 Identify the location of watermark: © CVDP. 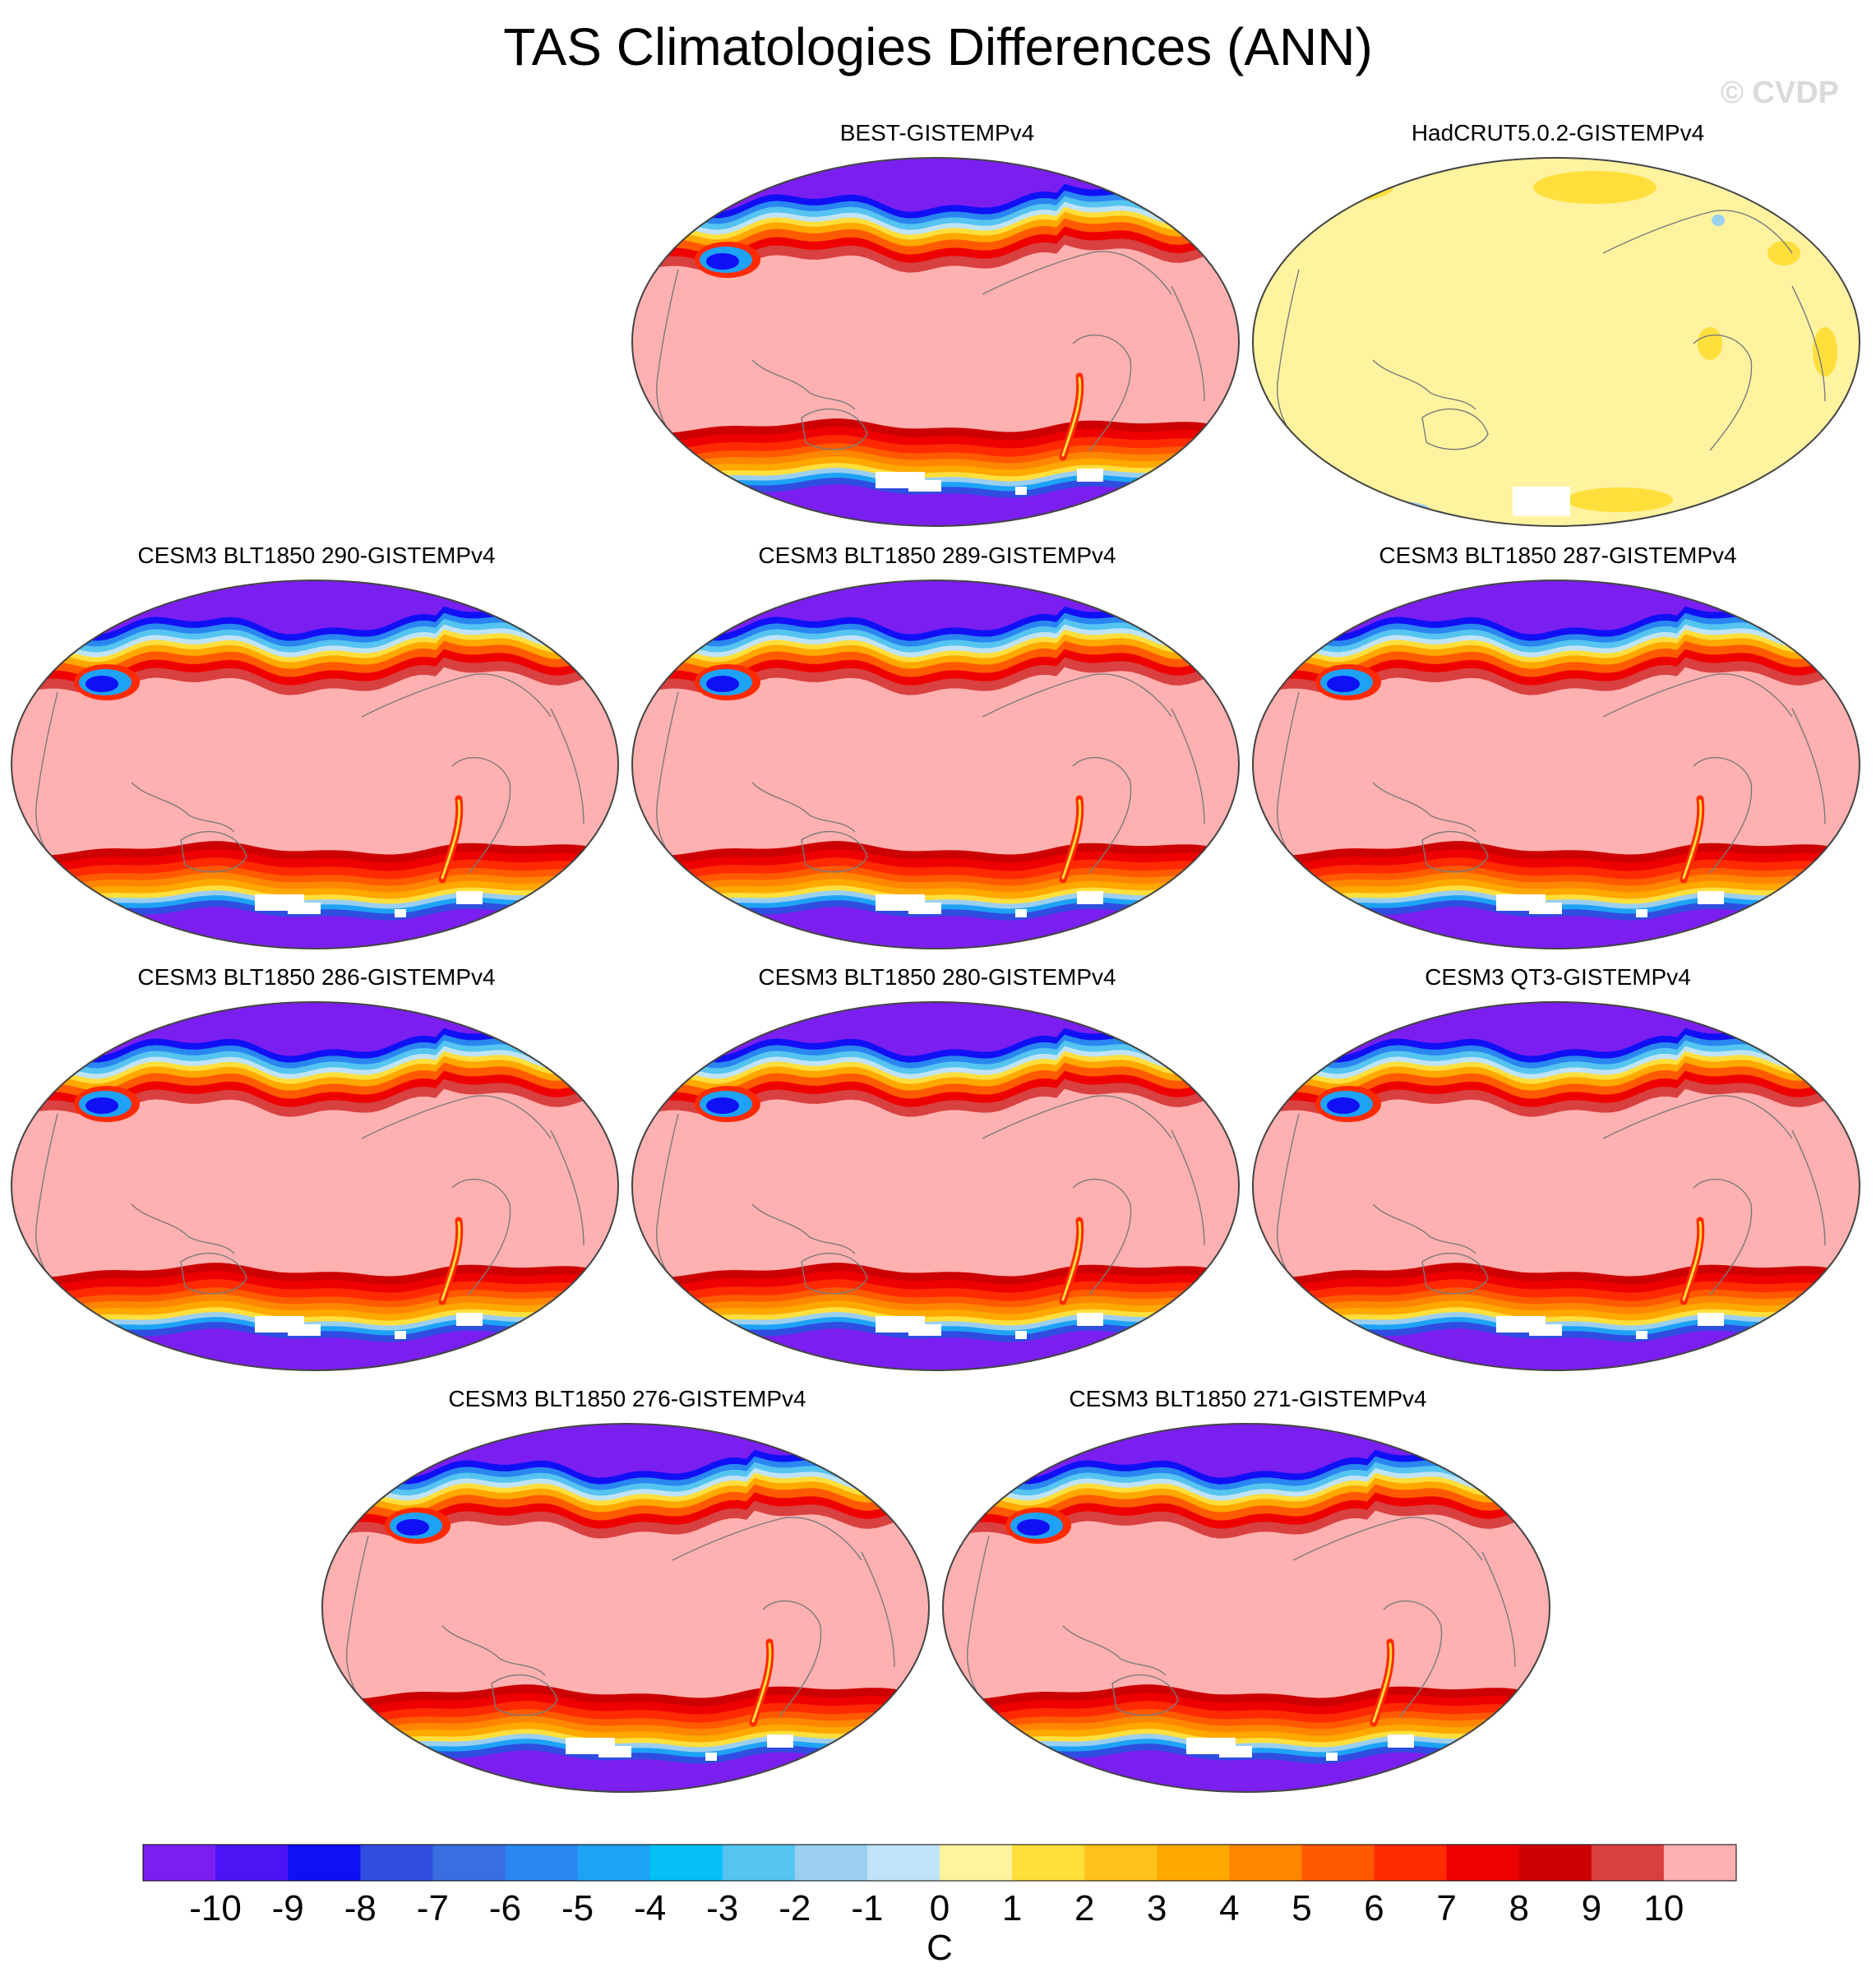
(1780, 93).